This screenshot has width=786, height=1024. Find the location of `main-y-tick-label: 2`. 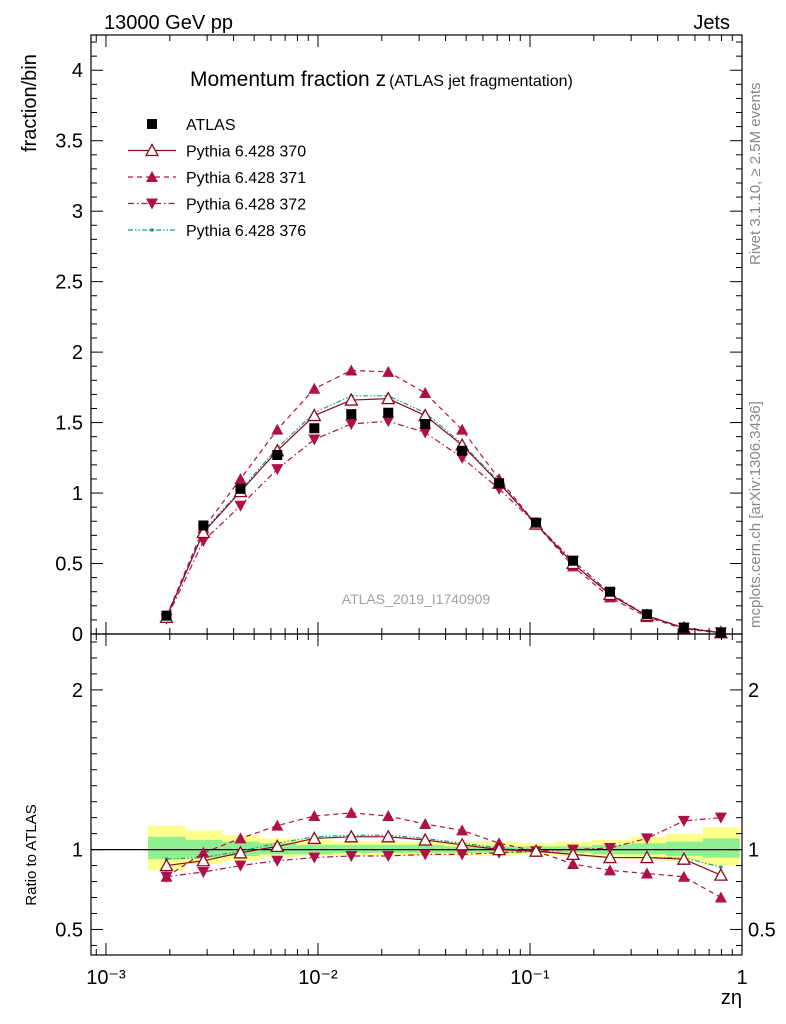

main-y-tick-label: 2 is located at coordinates (77, 353).